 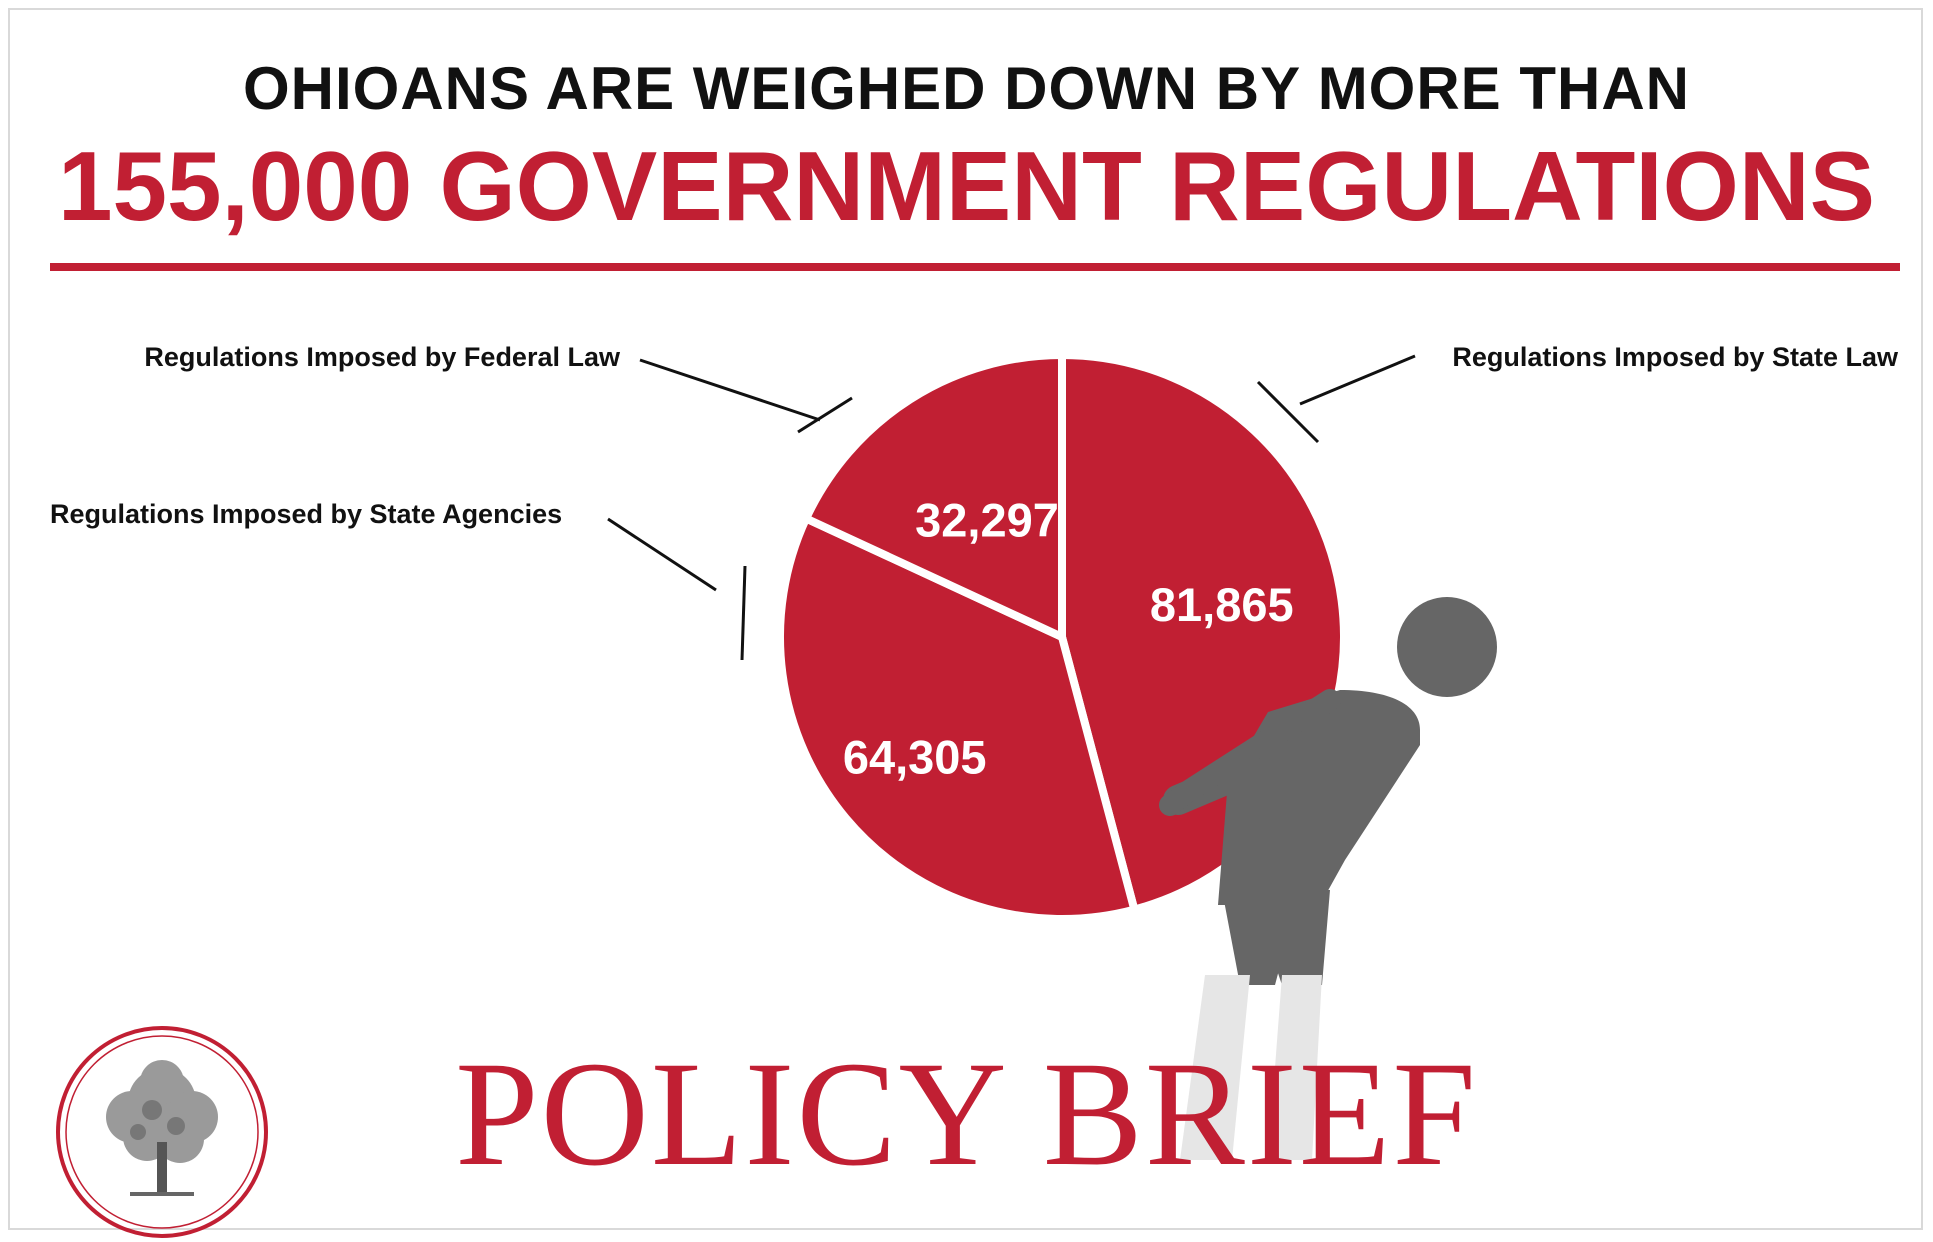 I want to click on figure-arm-shape, so click(x=1250, y=752).